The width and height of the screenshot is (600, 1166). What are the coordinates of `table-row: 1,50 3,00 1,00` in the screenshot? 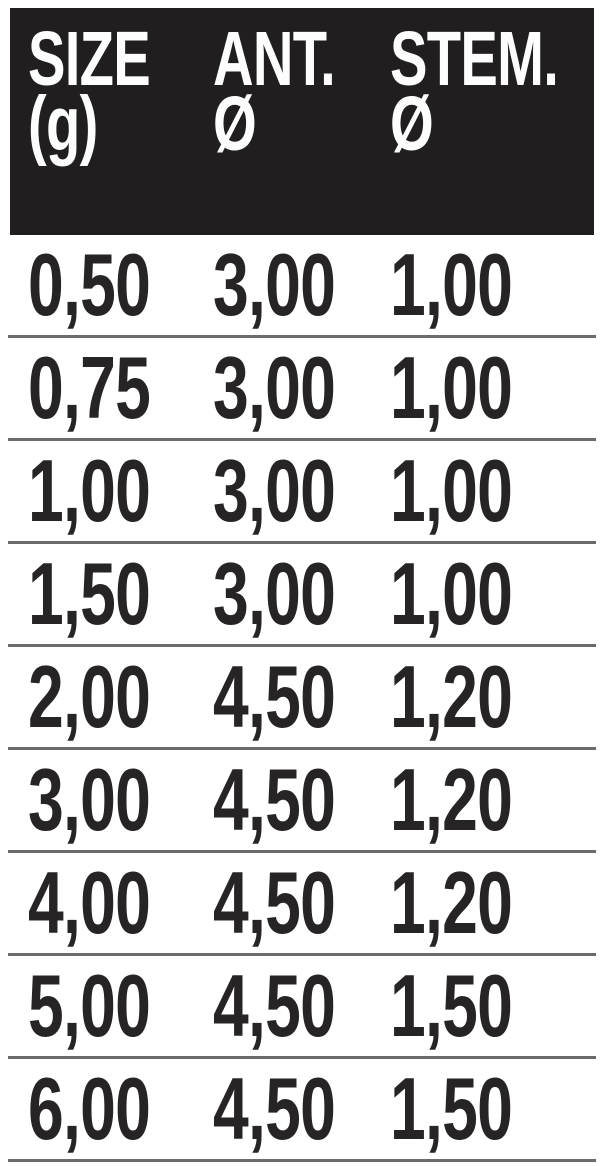 It's located at (302, 595).